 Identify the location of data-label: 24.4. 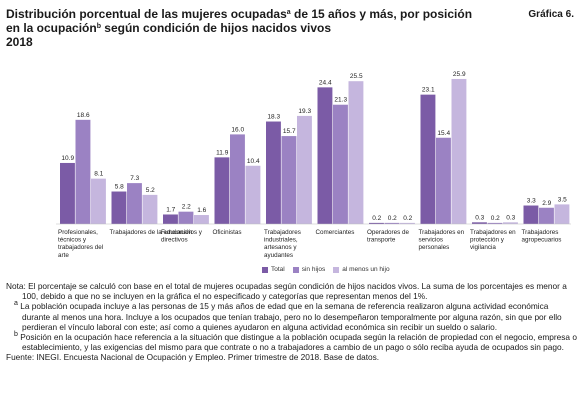
(325, 82).